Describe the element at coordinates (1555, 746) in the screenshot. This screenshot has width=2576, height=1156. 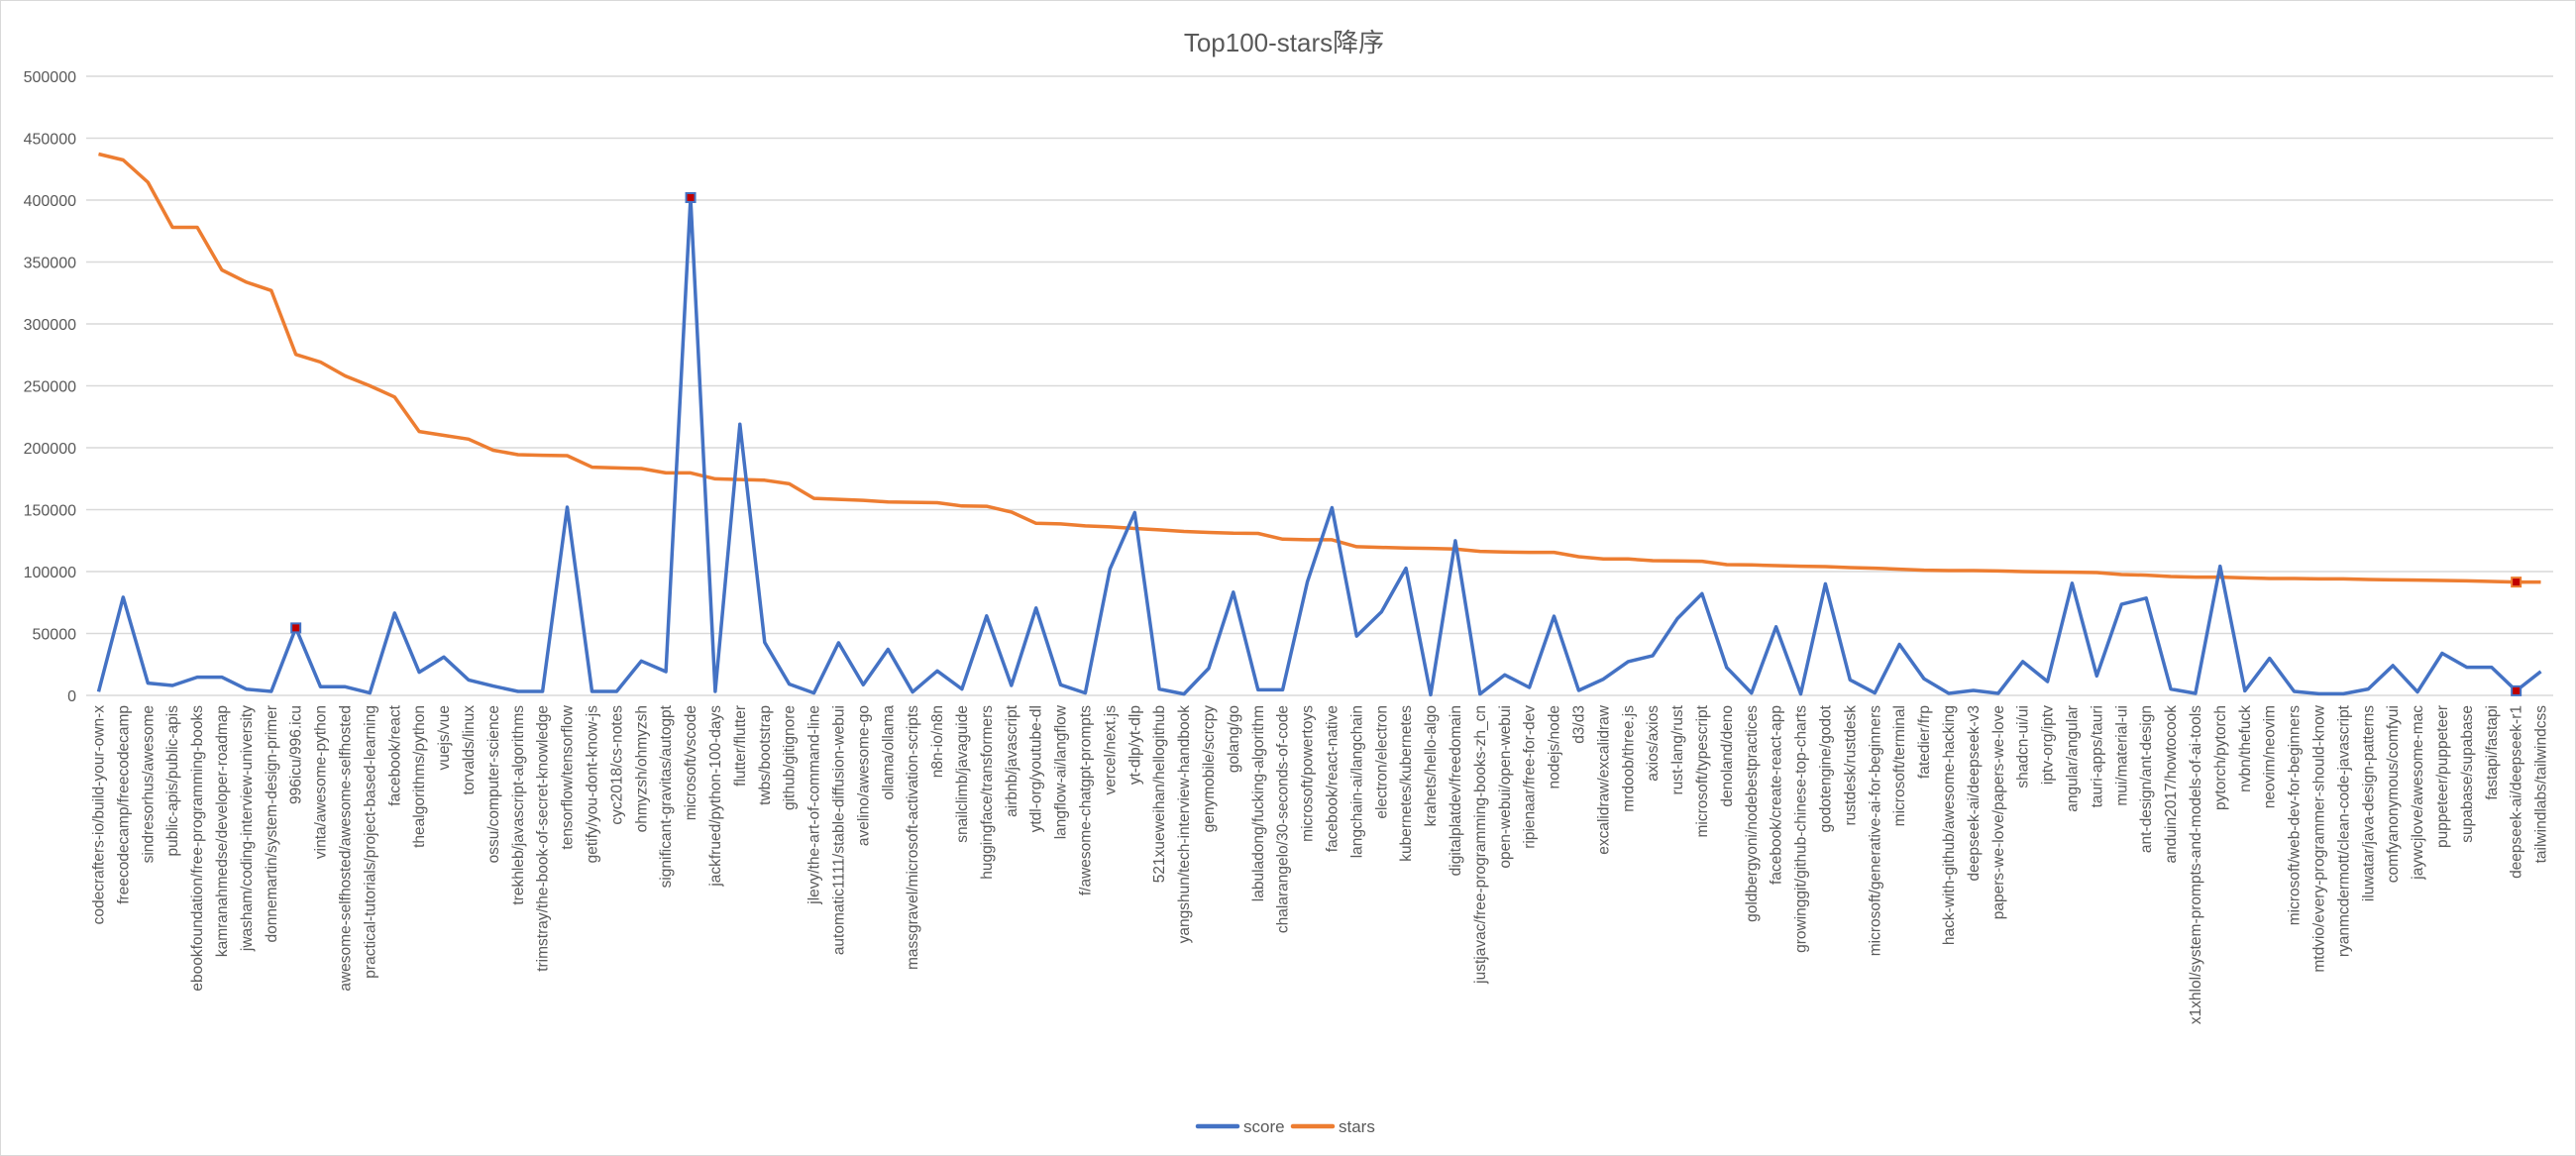
I see `x-tick-label: nodejs/node` at that location.